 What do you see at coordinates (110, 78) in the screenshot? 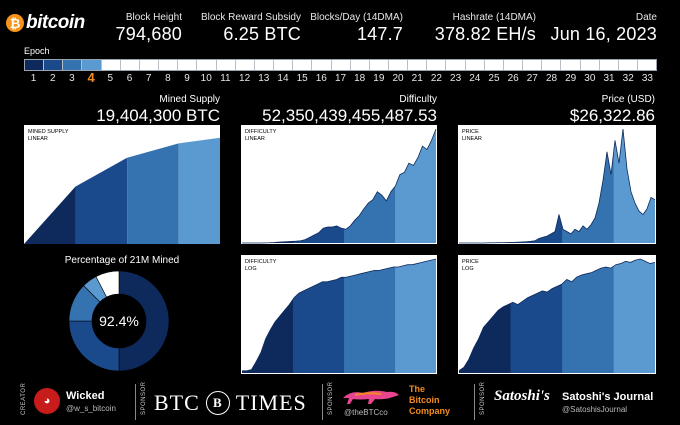
I see `epoch-number: 5` at bounding box center [110, 78].